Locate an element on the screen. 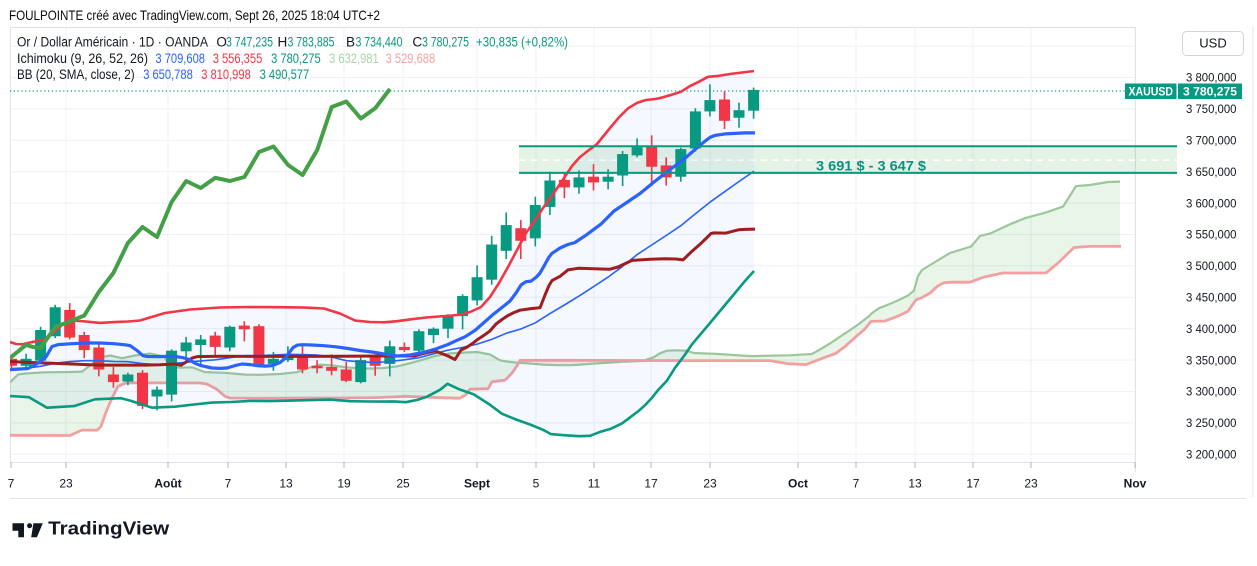 The height and width of the screenshot is (566, 1257). svg-text: 19 is located at coordinates (344, 484).